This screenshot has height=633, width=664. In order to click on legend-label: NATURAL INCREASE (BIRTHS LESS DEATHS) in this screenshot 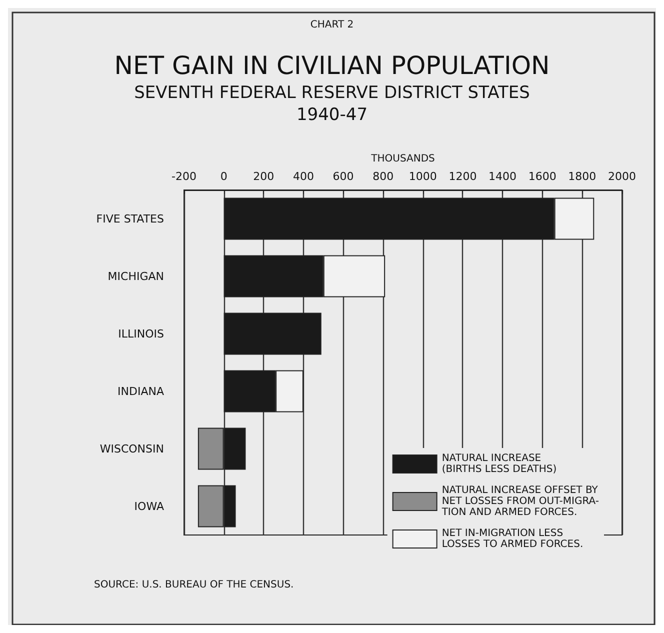, I will do `click(499, 464)`.